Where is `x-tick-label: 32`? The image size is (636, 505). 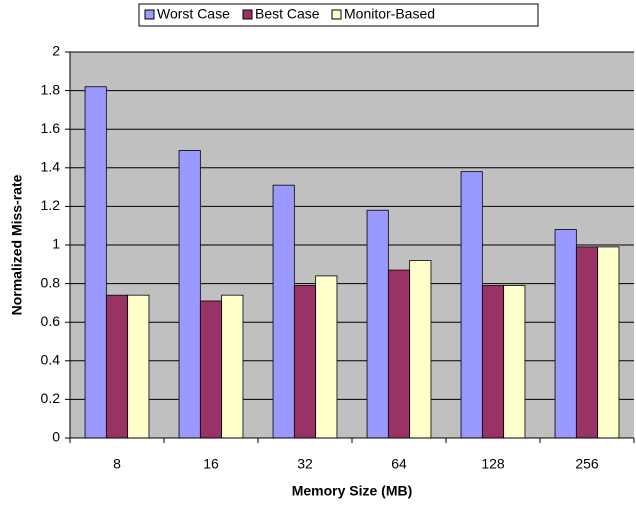
x-tick-label: 32 is located at coordinates (305, 464).